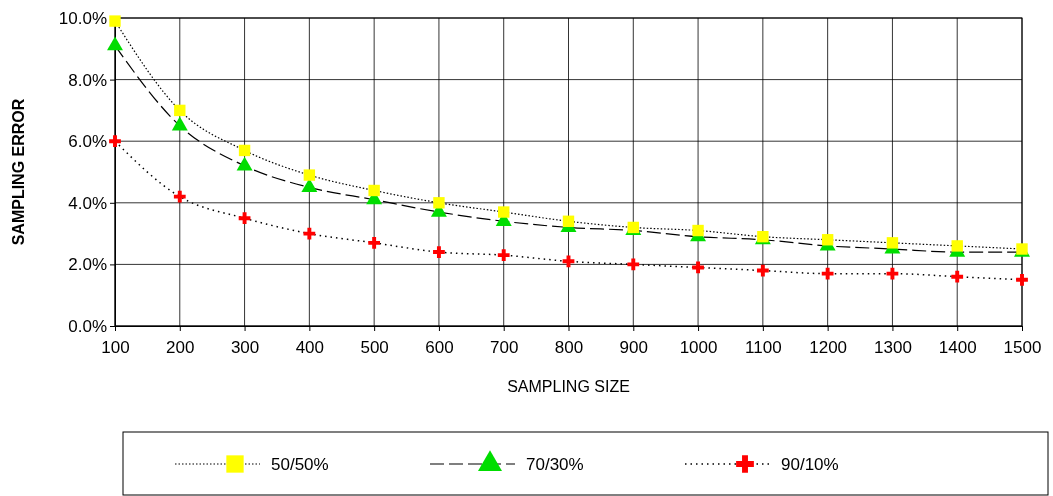 This screenshot has height=496, width=1053. I want to click on x-tick-label: 800, so click(569, 347).